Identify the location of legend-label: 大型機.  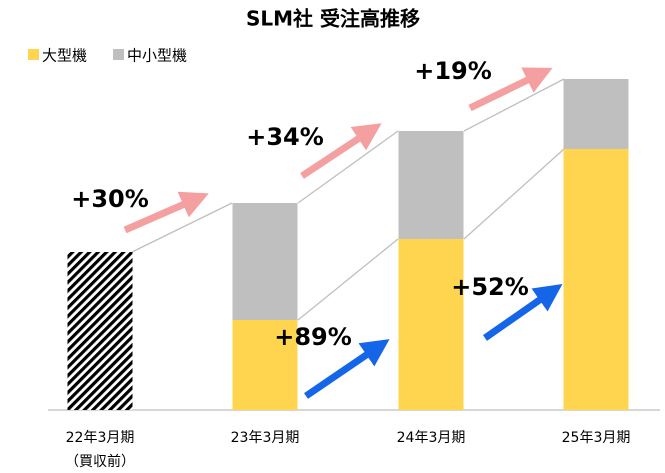
(64, 56).